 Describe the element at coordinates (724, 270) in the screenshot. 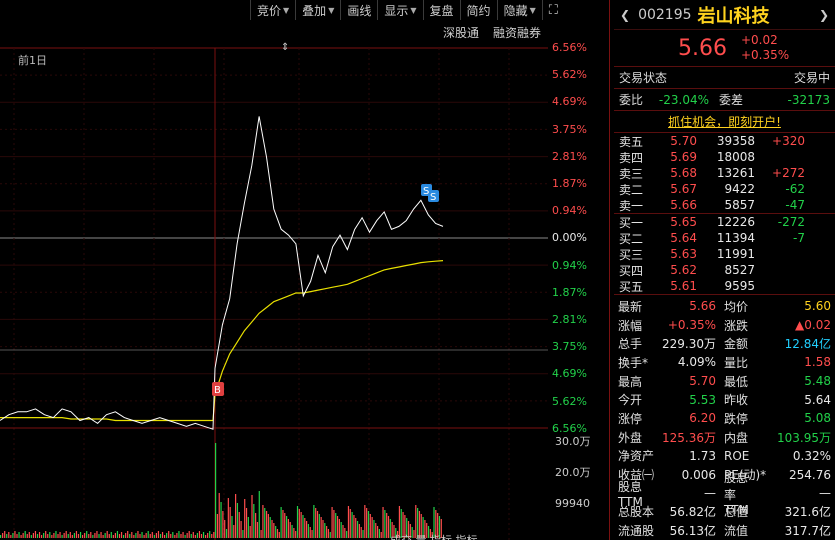

I see `bids-row: 买四 5.62 8527` at that location.